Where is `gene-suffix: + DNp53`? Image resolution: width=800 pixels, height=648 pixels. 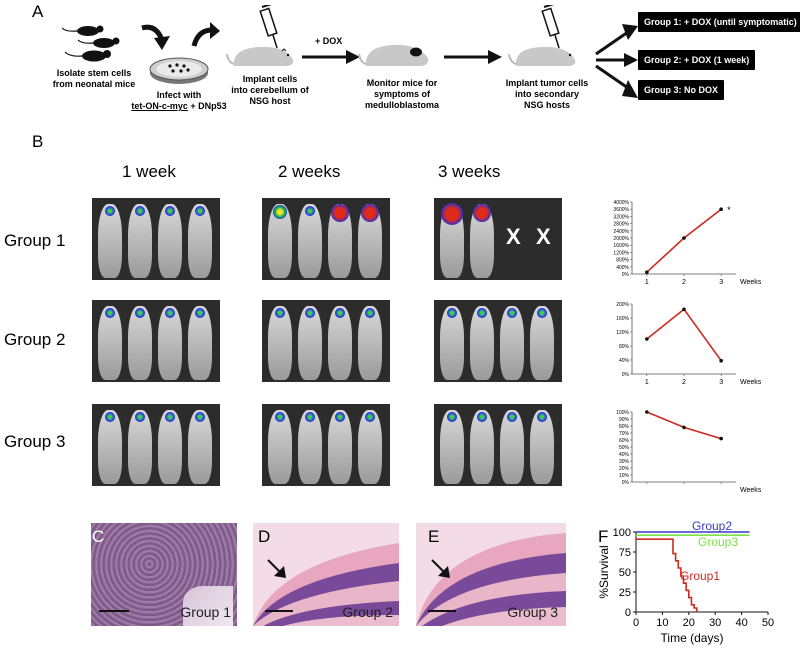 gene-suffix: + DNp53 is located at coordinates (207, 106).